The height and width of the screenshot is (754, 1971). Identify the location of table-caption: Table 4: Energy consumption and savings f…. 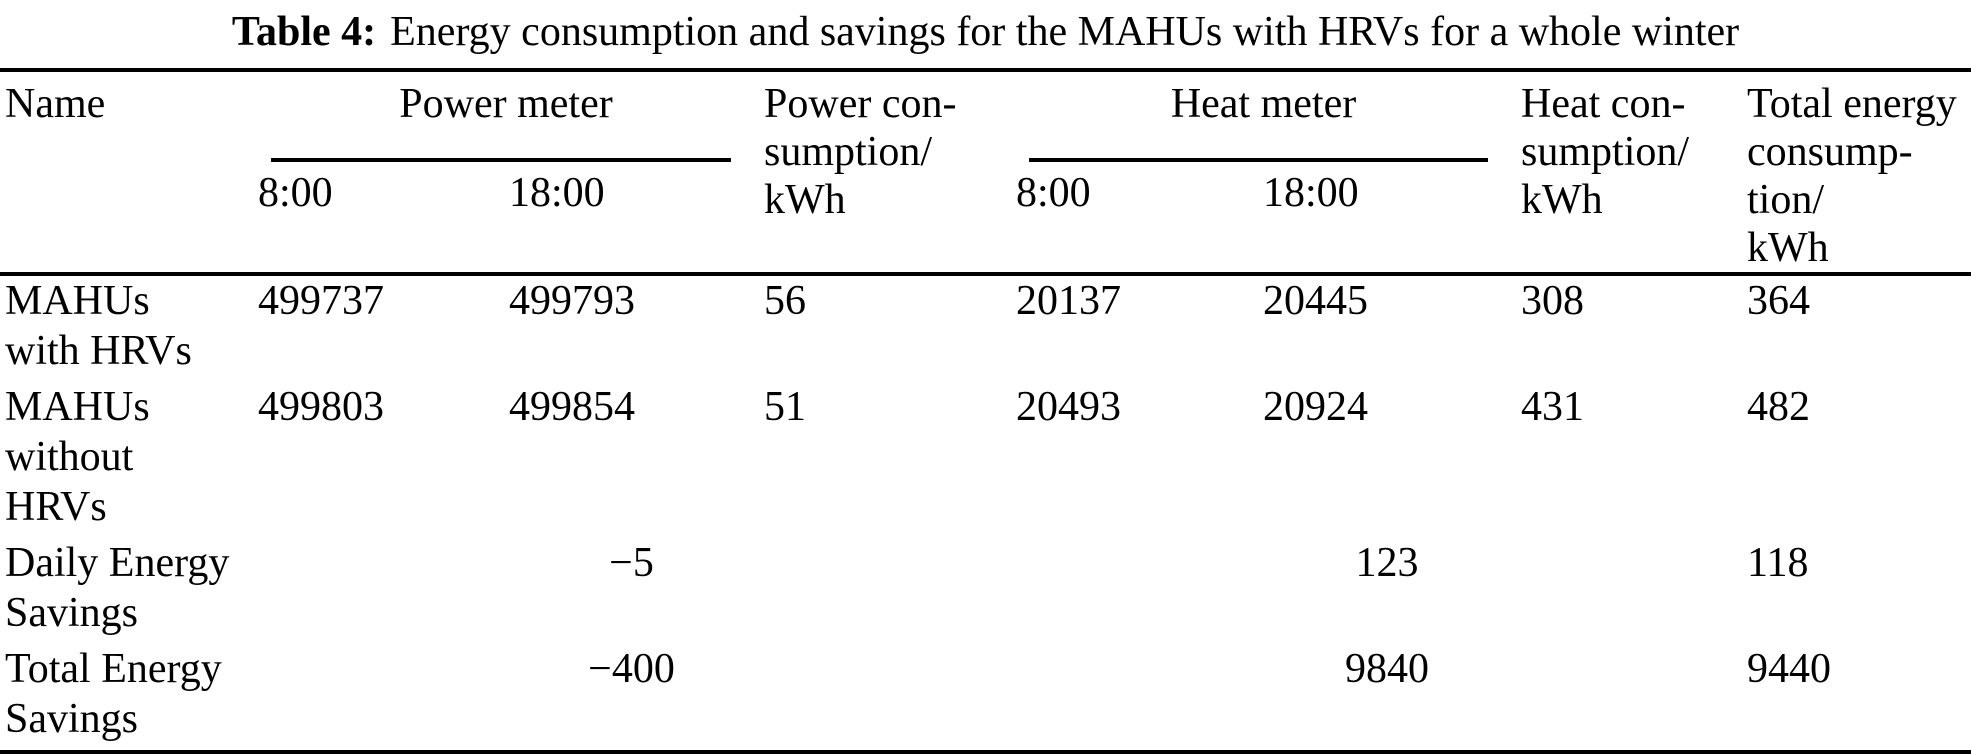
(985, 34).